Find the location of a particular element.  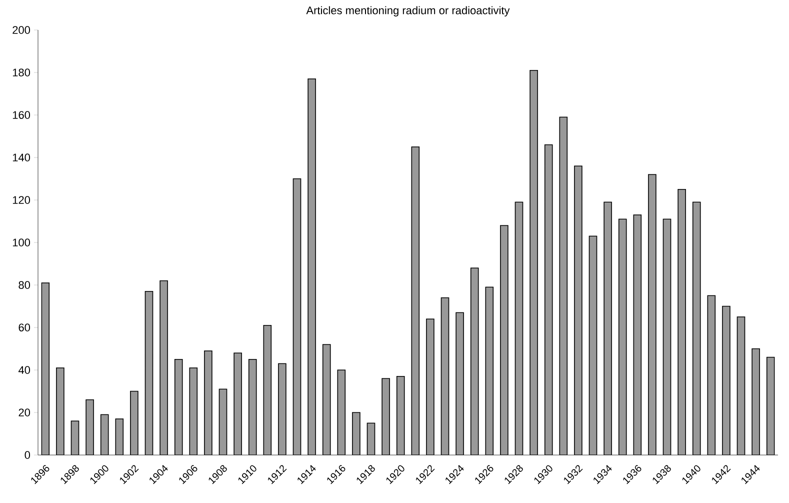

y-tick-label: 20 is located at coordinates (24, 412).